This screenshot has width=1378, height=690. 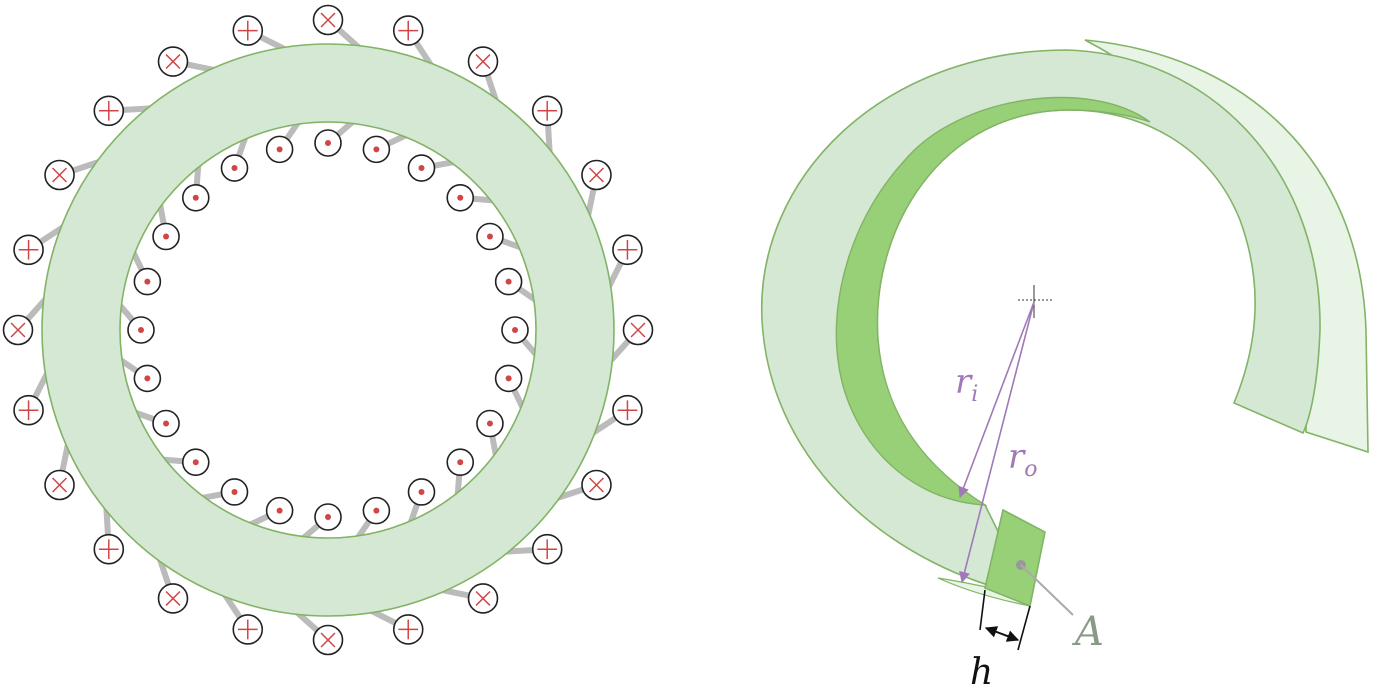 What do you see at coordinates (996, 400) in the screenshot?
I see `inner-radius-arrow` at bounding box center [996, 400].